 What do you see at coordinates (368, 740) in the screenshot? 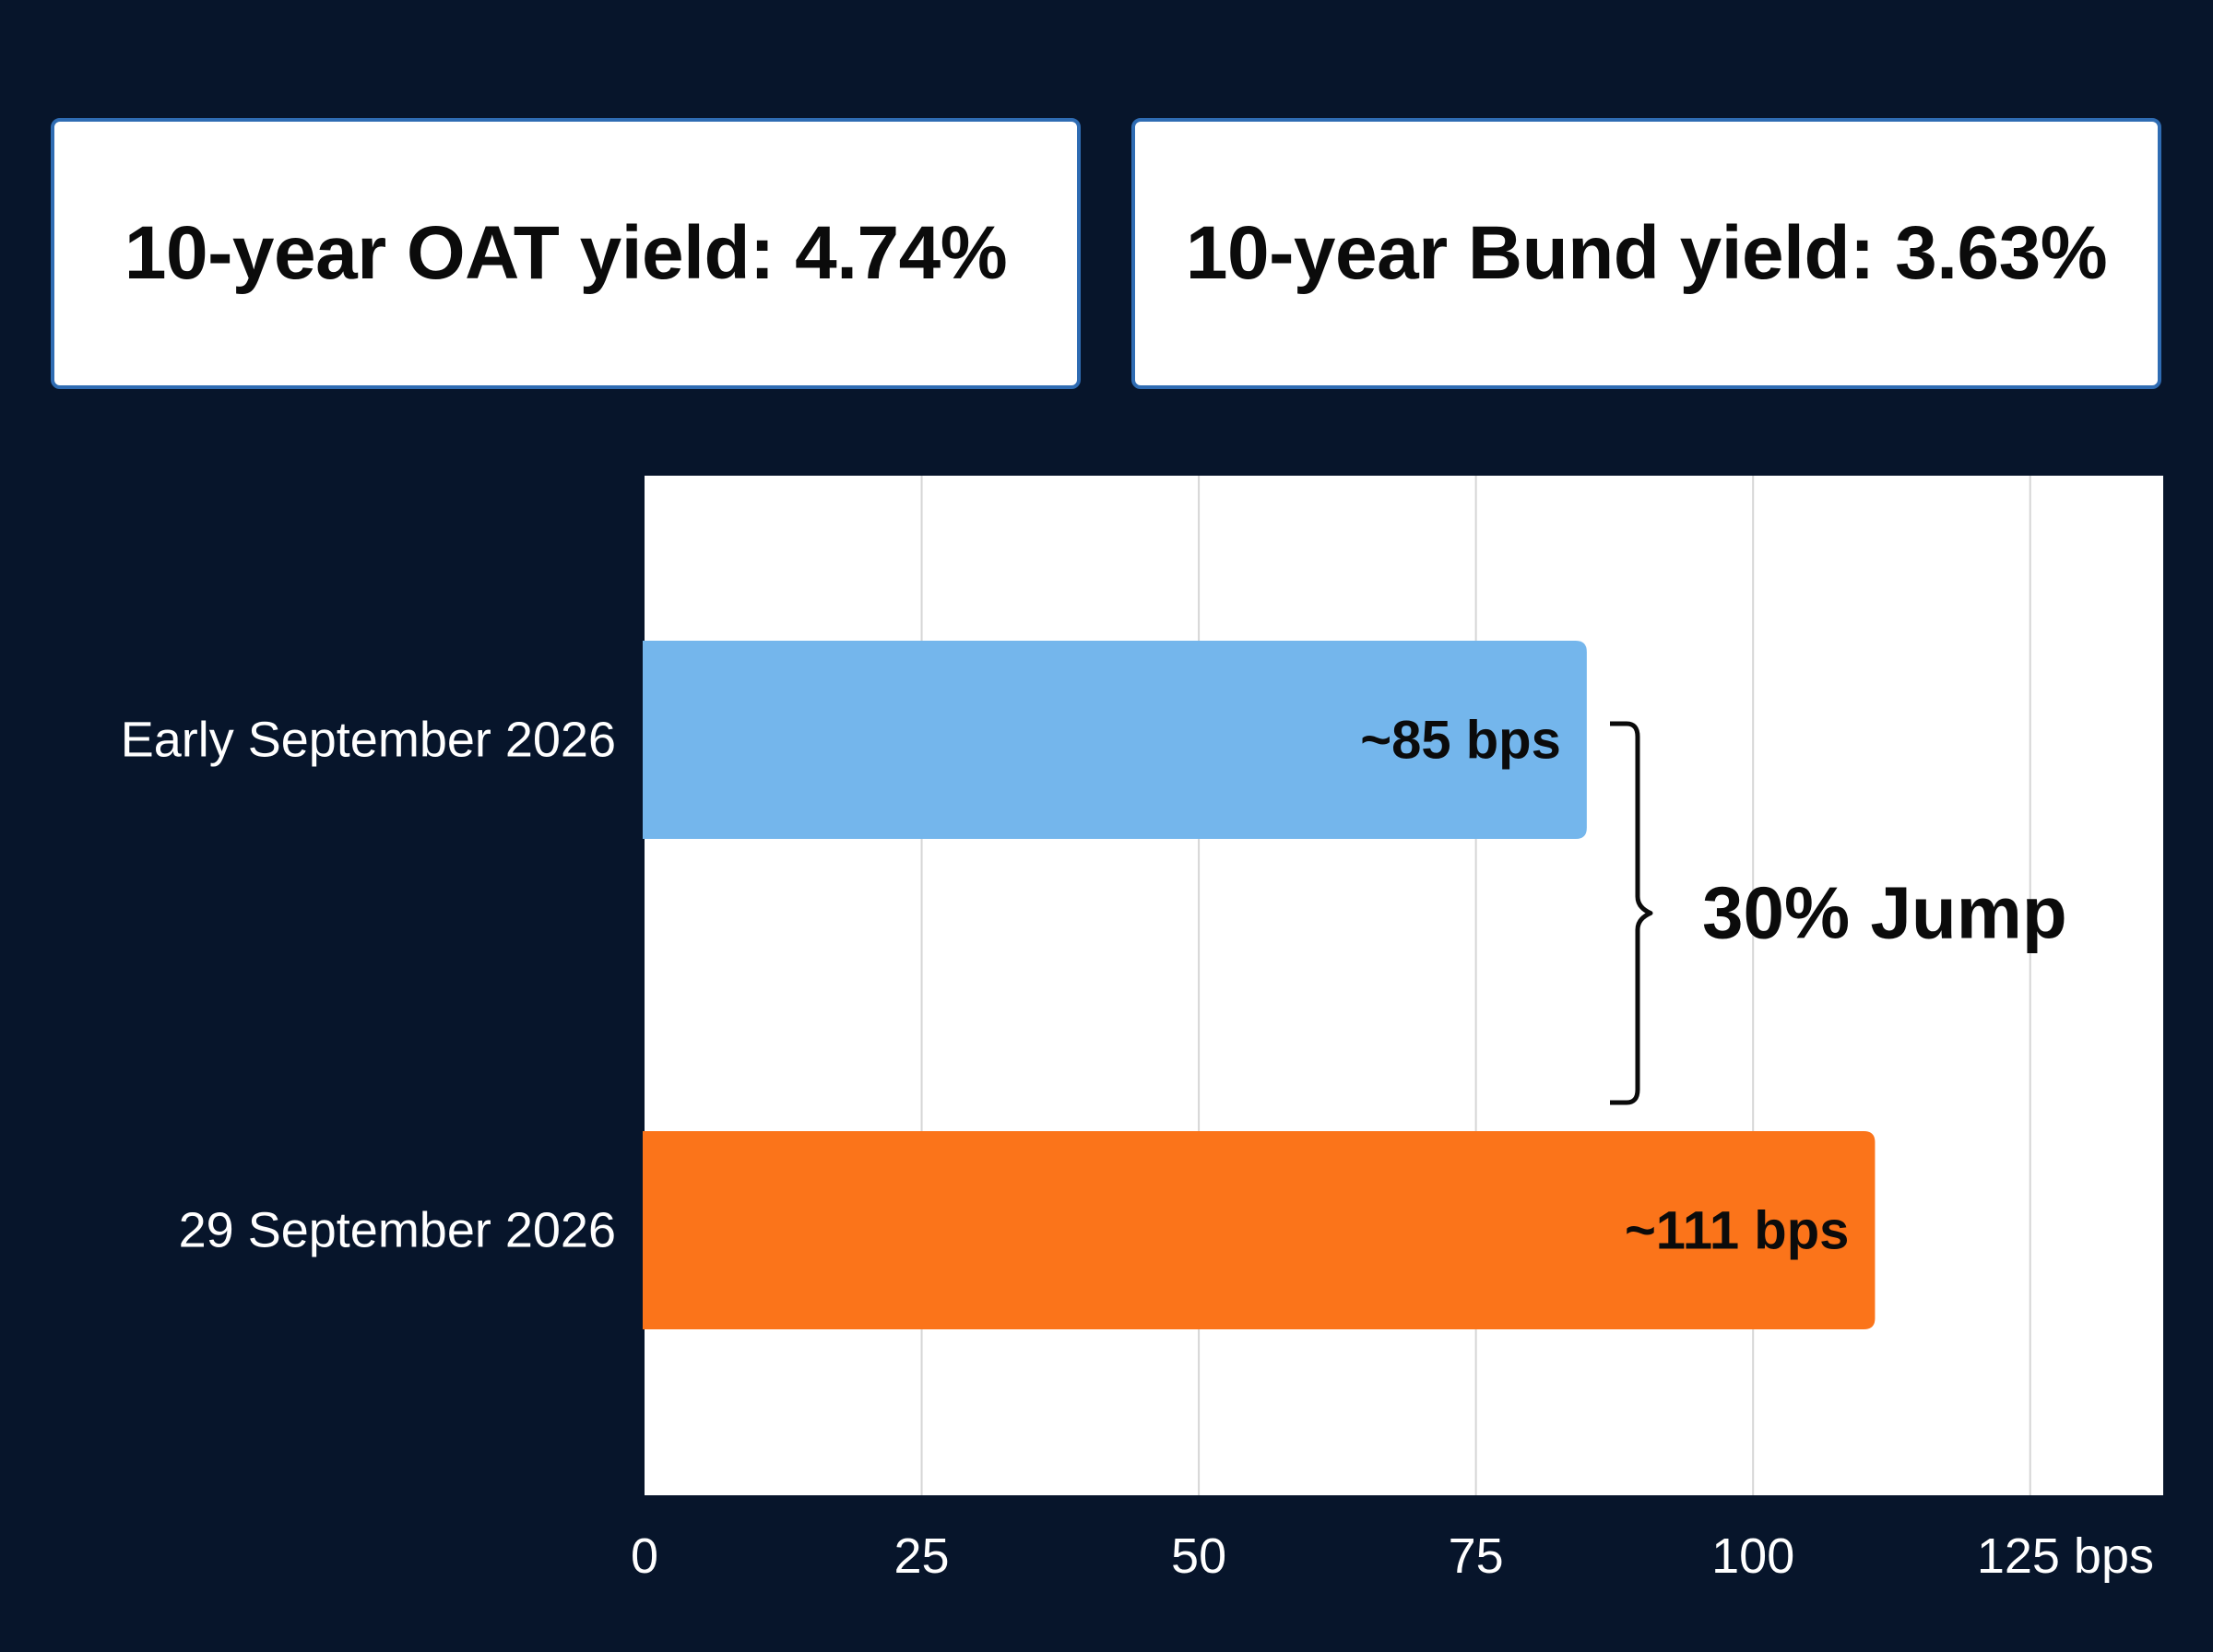
I see `category-label-0: Early September 2026` at bounding box center [368, 740].